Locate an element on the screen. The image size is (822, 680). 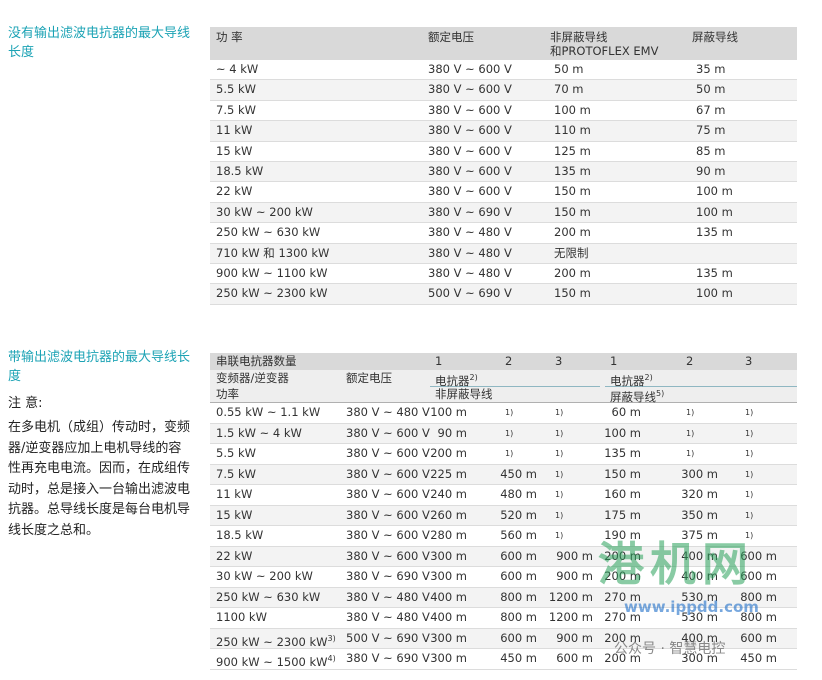
cell-text: 135 m is located at coordinates (714, 232).